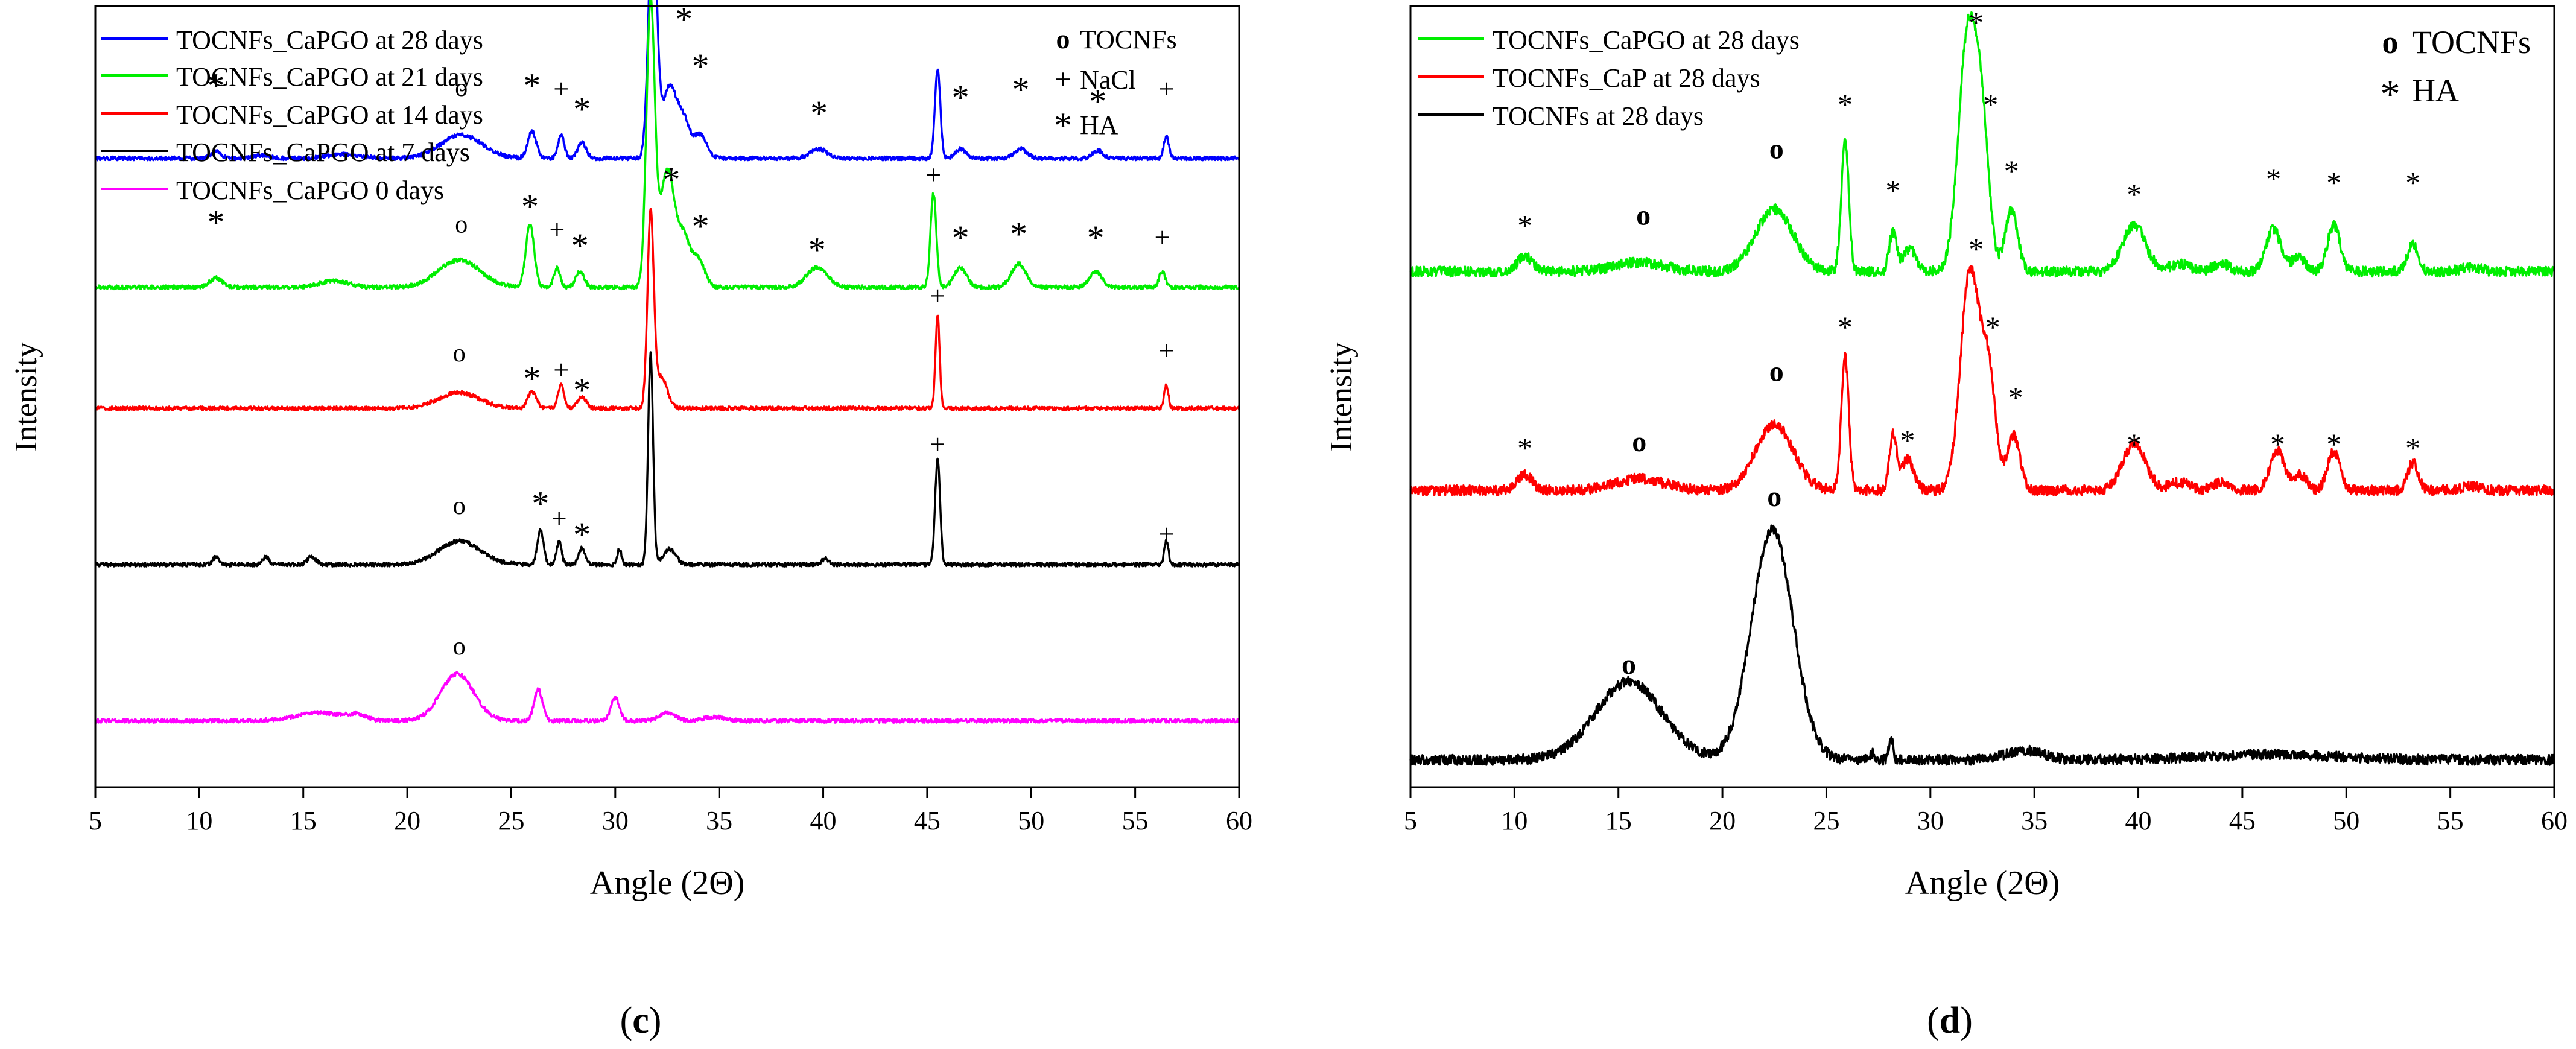 Image resolution: width=2576 pixels, height=1049 pixels. I want to click on chart-c-y-axis-label: Intensity, so click(26, 397).